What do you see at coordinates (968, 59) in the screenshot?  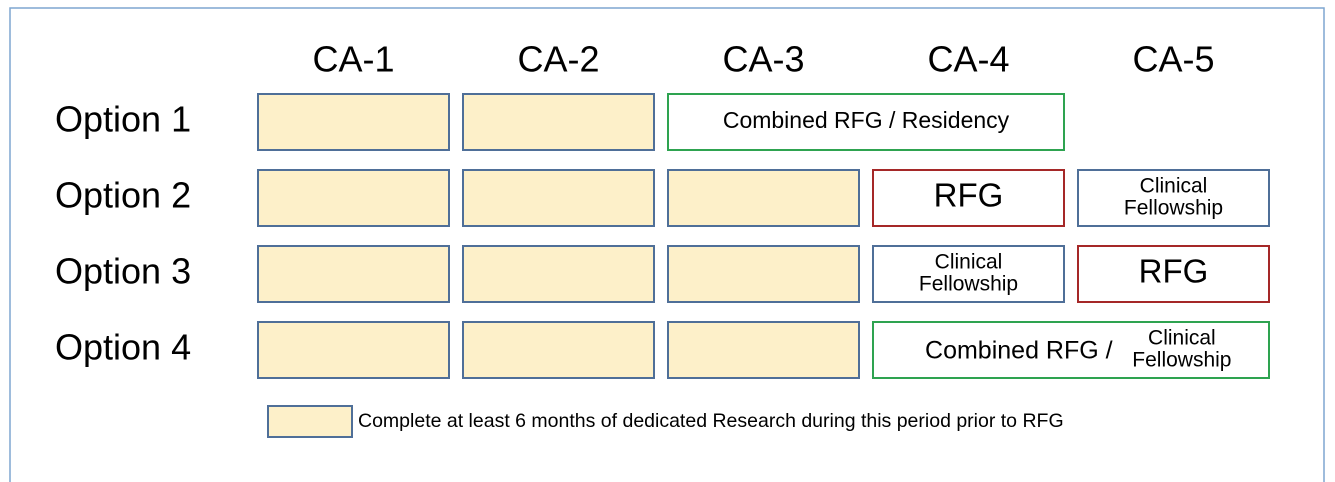 I see `column-header: CA-4` at bounding box center [968, 59].